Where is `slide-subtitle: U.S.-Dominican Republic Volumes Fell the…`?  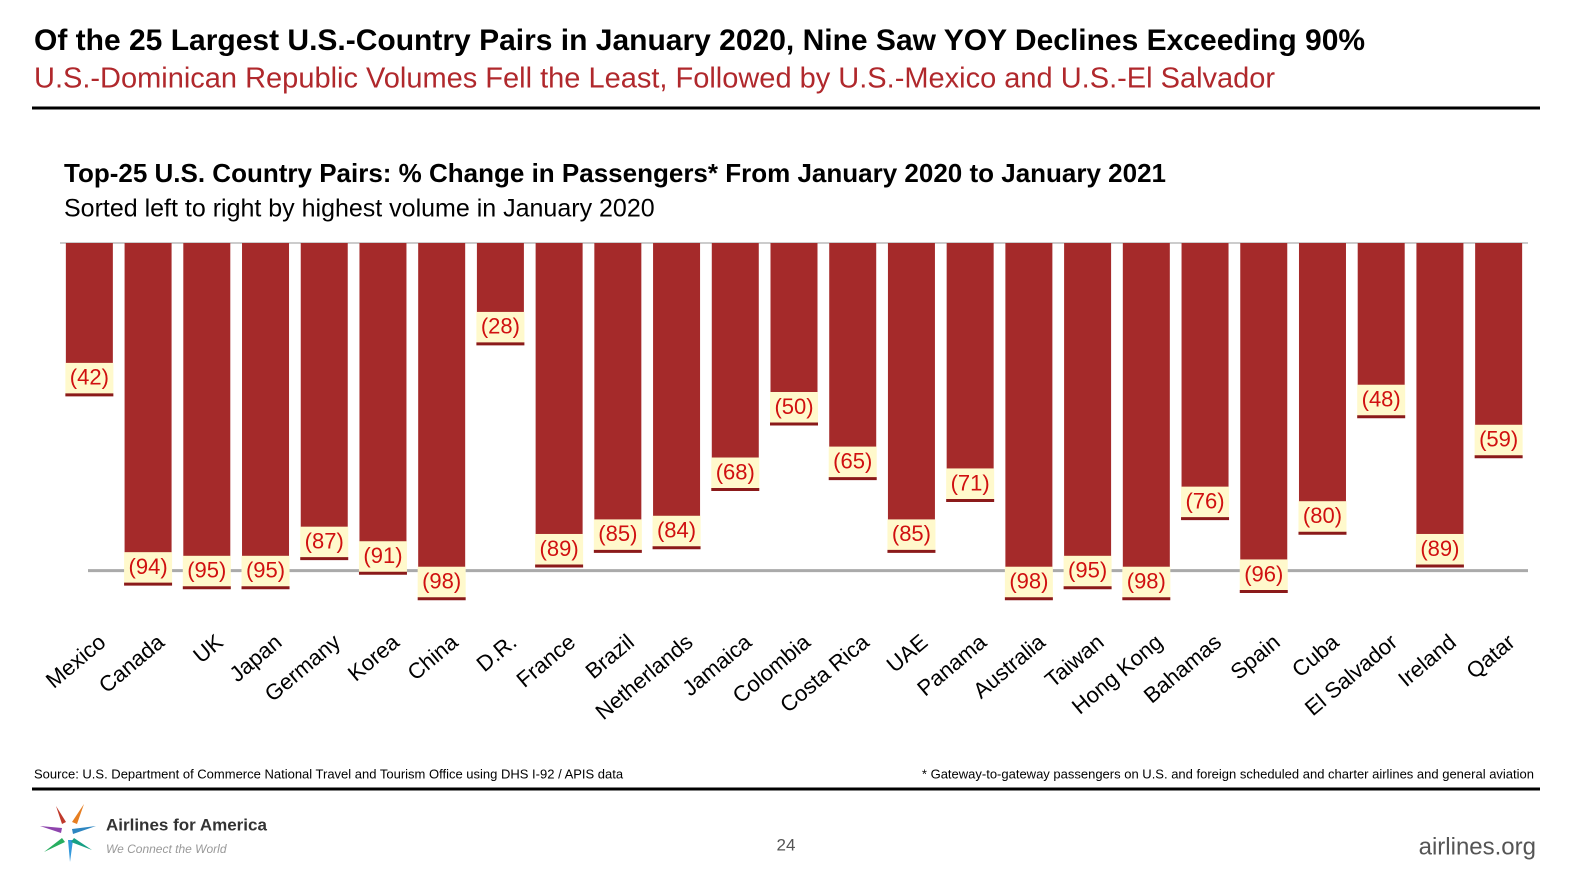
slide-subtitle: U.S.-Dominican Republic Volumes Fell the… is located at coordinates (654, 79).